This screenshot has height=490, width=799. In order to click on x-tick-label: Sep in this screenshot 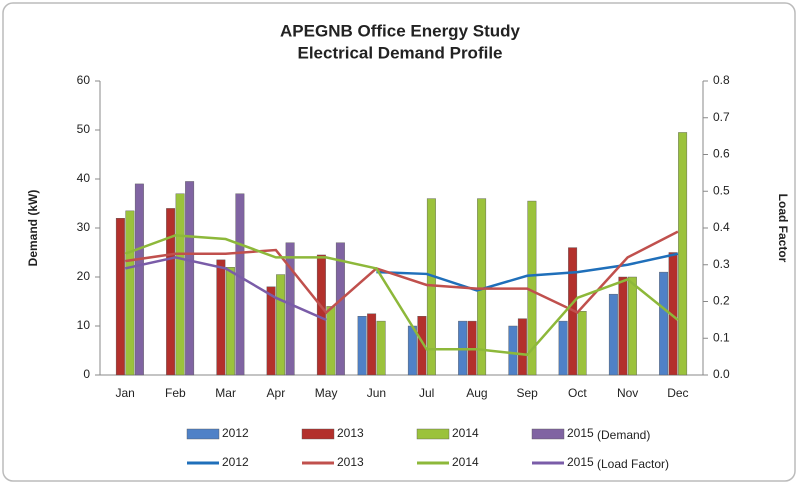, I will do `click(527, 393)`.